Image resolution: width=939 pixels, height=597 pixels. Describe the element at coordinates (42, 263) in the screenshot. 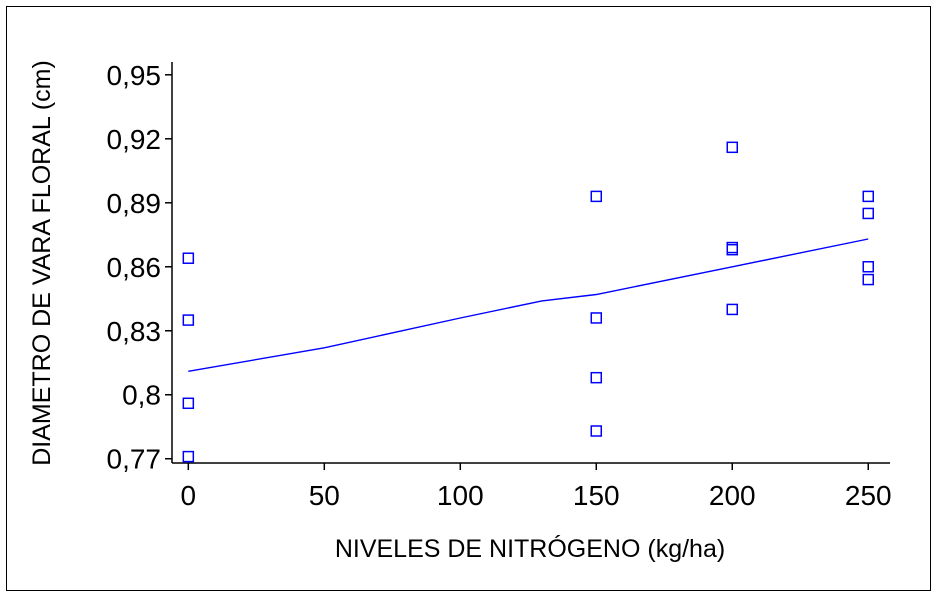

I see `y-axis-title: DIAMETRO DE VARA FLORAL (cm)` at that location.